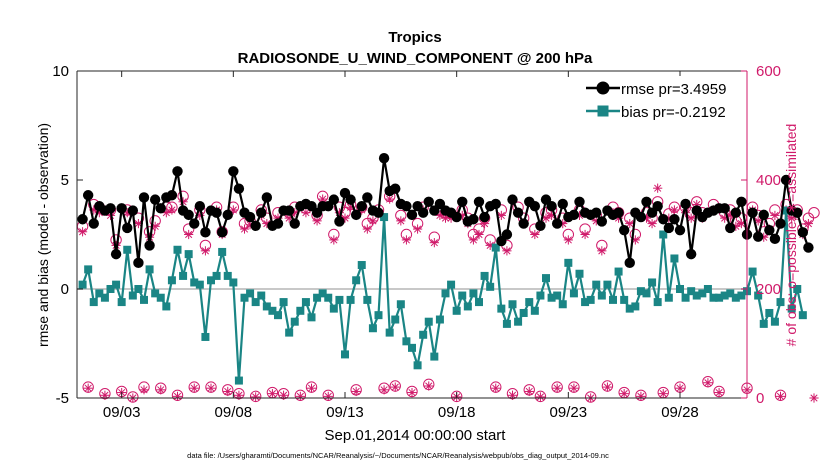 This screenshot has width=830, height=470. Describe the element at coordinates (814, 213) in the screenshot. I see `possible-obs-marker` at that location.